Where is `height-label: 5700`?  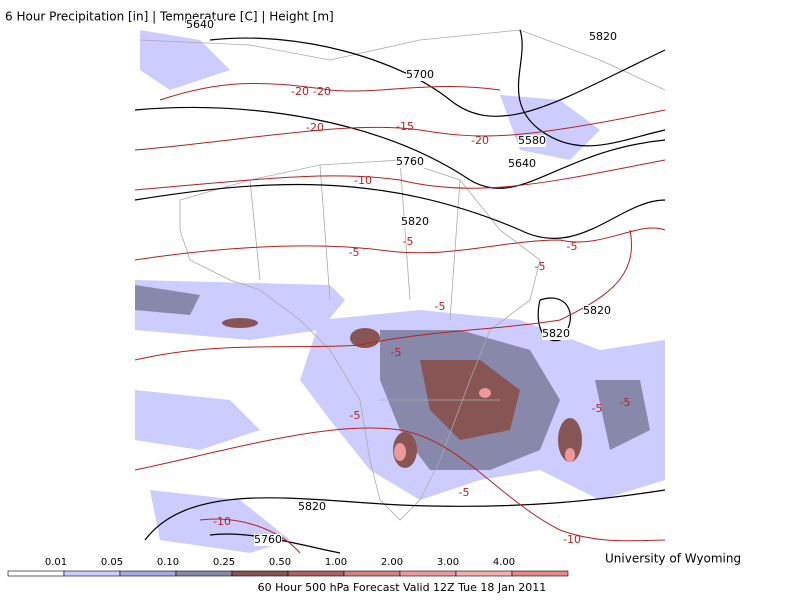
height-label: 5700 is located at coordinates (420, 74).